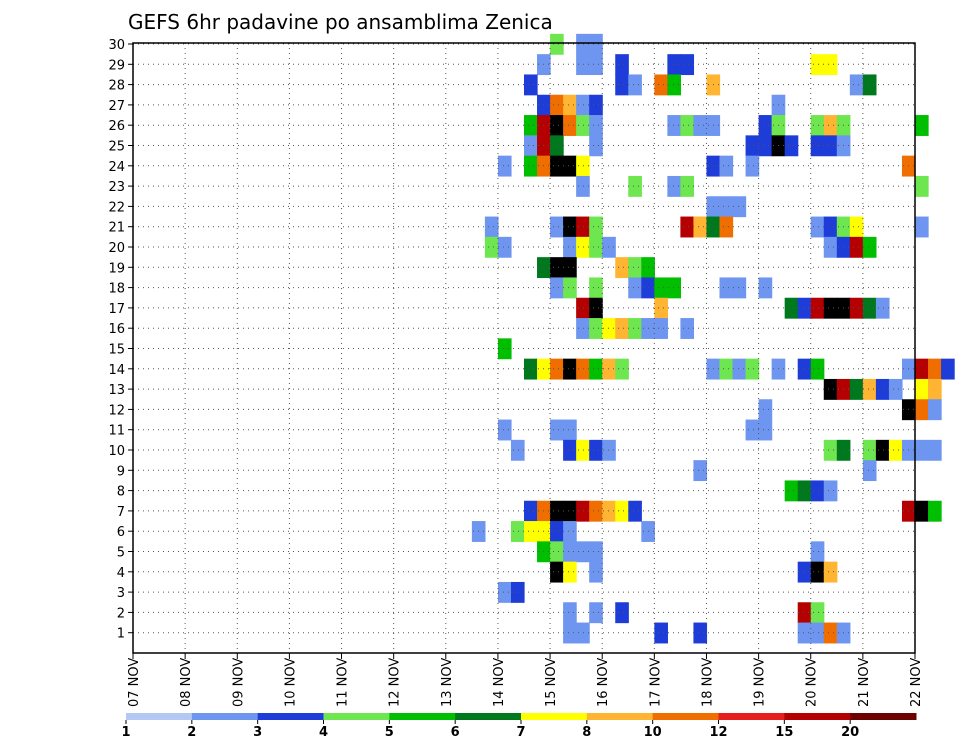 This screenshot has height=746, width=960. What do you see at coordinates (609, 369) in the screenshot?
I see `cell-m14-d16` at bounding box center [609, 369].